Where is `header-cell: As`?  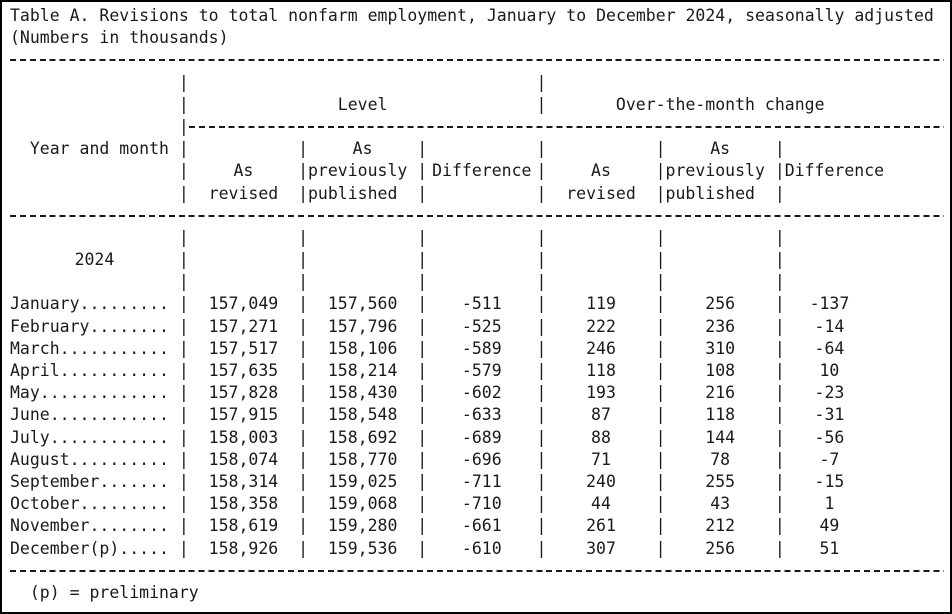 header-cell: As is located at coordinates (362, 149).